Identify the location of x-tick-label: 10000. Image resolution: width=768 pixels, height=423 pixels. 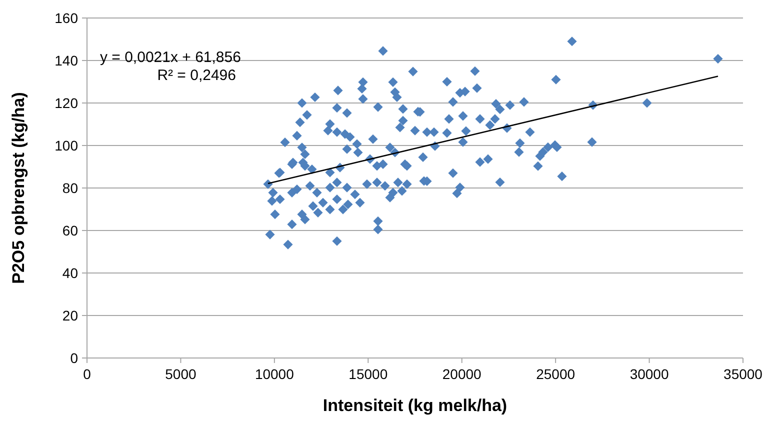
(274, 374).